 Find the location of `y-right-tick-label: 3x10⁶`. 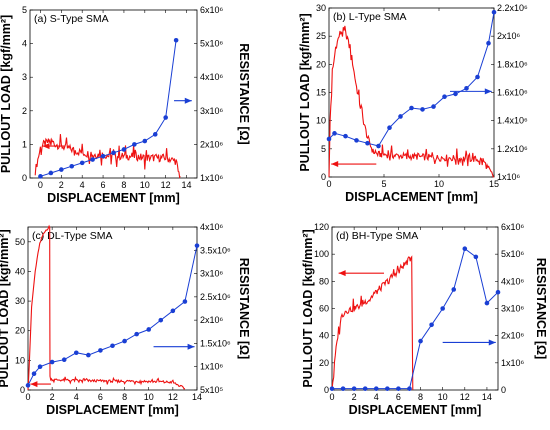

y-right-tick-label: 3x10⁶ is located at coordinates (513, 309).